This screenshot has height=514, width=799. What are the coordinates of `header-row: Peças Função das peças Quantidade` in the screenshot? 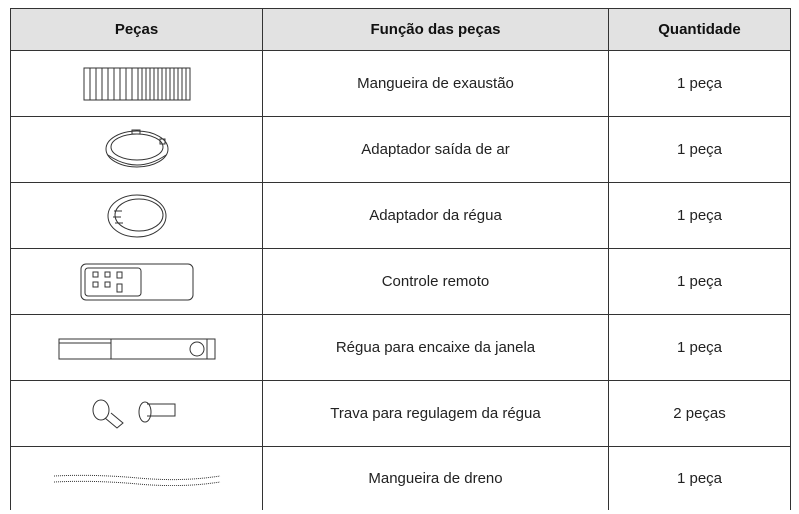 It's located at (400, 29).